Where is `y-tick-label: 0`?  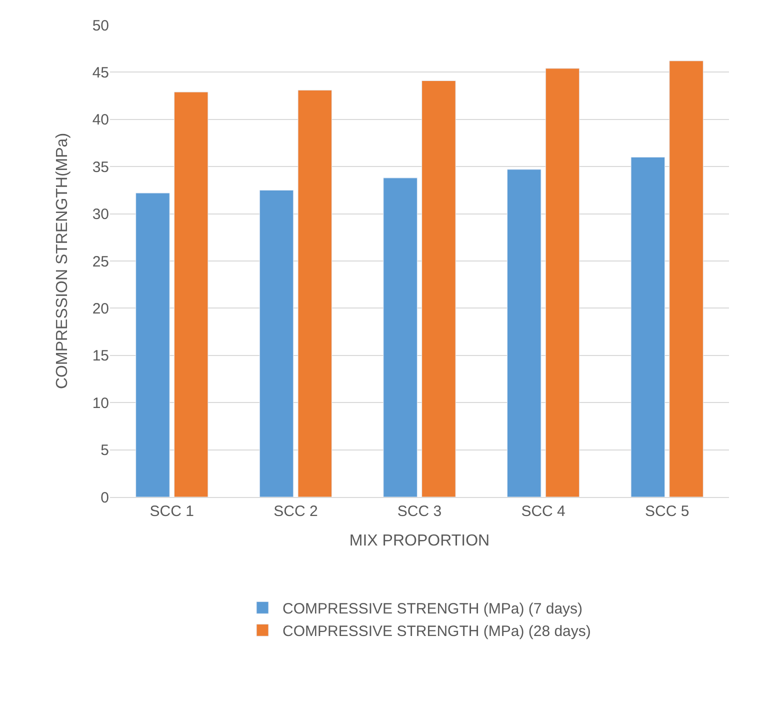 y-tick-label: 0 is located at coordinates (104, 497).